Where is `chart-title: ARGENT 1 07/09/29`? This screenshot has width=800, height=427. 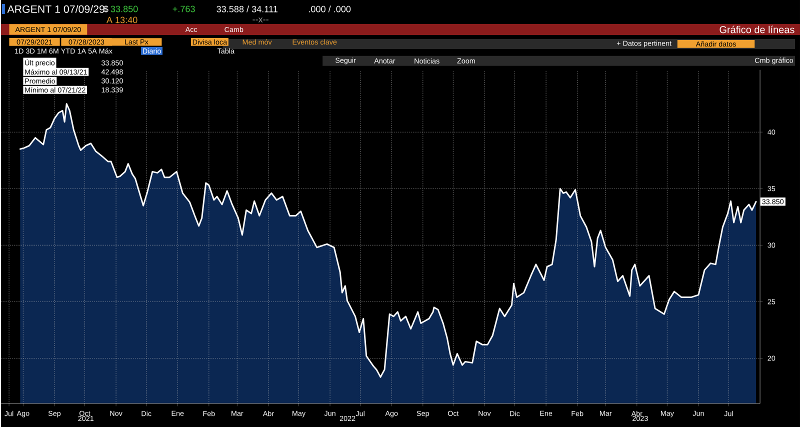 chart-title: ARGENT 1 07/09/29 is located at coordinates (55, 8).